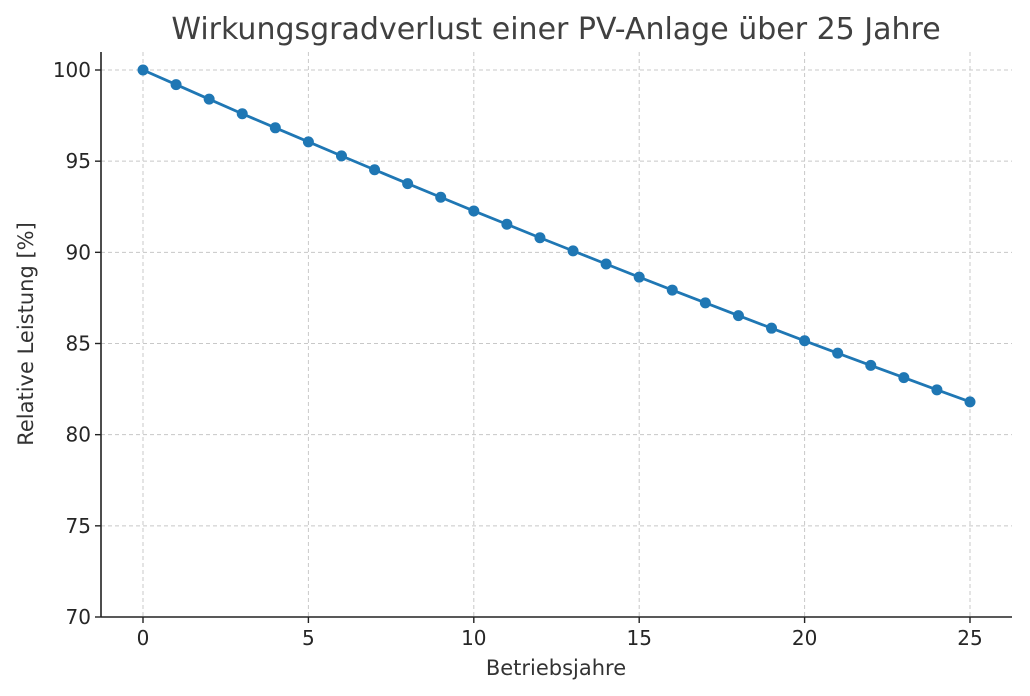 The image size is (1030, 696). Describe the element at coordinates (26, 334) in the screenshot. I see `y-axis-label: Relative Leistung [%]` at that location.